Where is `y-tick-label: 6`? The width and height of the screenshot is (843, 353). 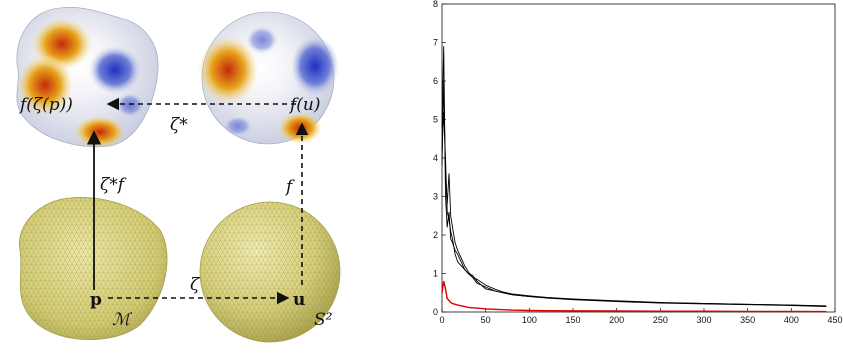 y-tick-label: 6 is located at coordinates (435, 81).